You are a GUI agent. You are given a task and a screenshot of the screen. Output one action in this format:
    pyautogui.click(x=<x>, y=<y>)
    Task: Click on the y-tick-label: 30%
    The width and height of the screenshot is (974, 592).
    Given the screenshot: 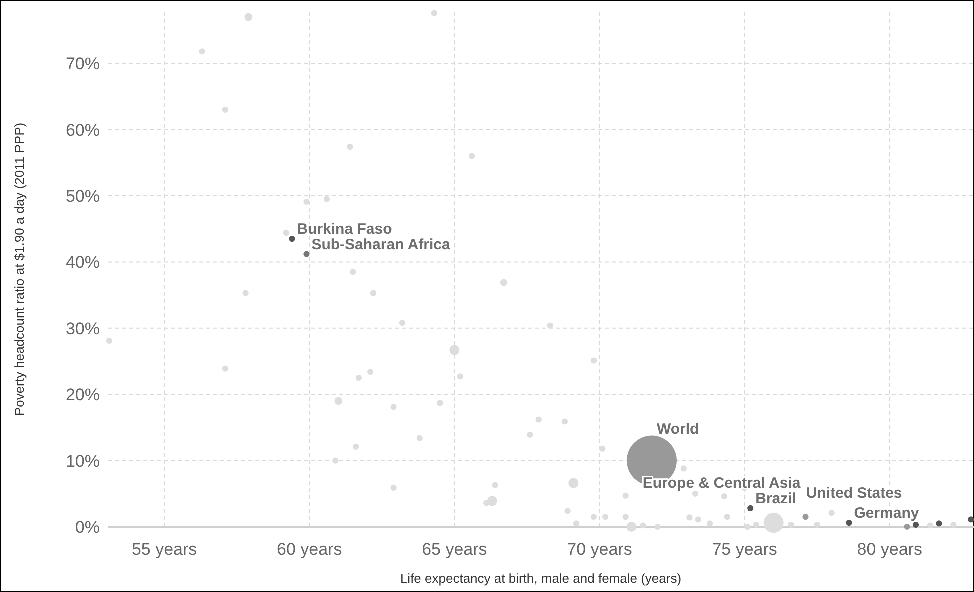 What is the action you would take?
    pyautogui.click(x=83, y=328)
    